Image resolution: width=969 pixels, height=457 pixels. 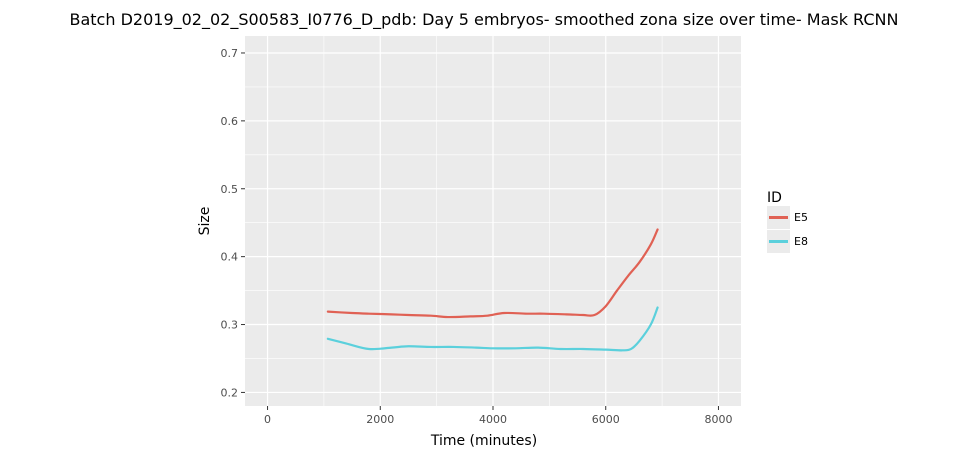 What do you see at coordinates (606, 419) in the screenshot?
I see `x-tick-label: 6000` at bounding box center [606, 419].